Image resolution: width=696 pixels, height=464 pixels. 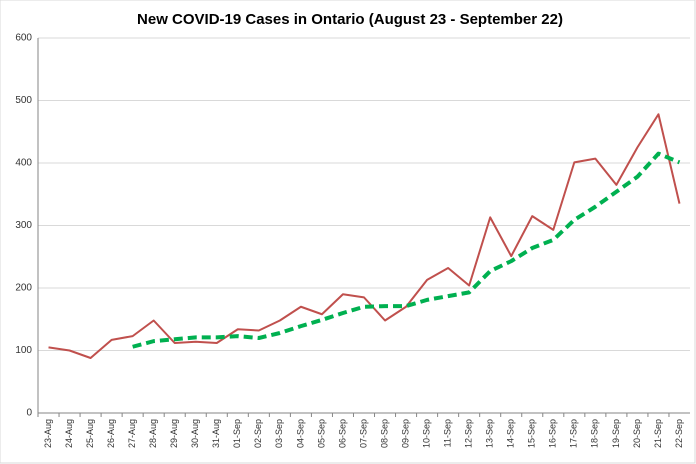 I want to click on x-tick-label: 23-Aug, so click(x=48, y=433).